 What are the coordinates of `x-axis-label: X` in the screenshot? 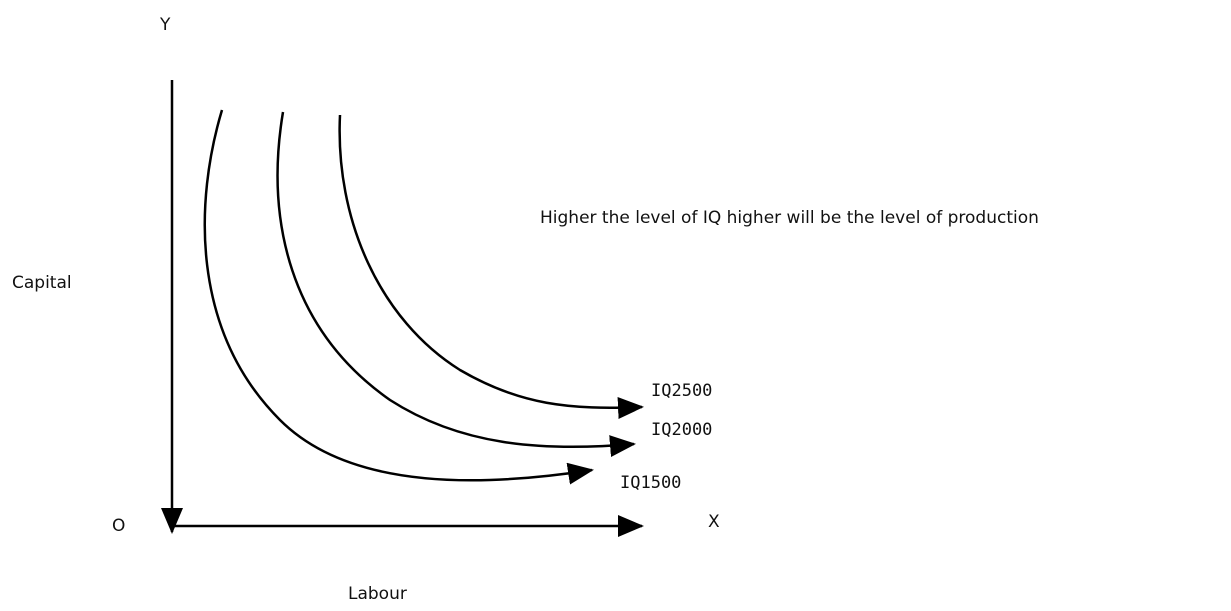 It's located at (714, 522).